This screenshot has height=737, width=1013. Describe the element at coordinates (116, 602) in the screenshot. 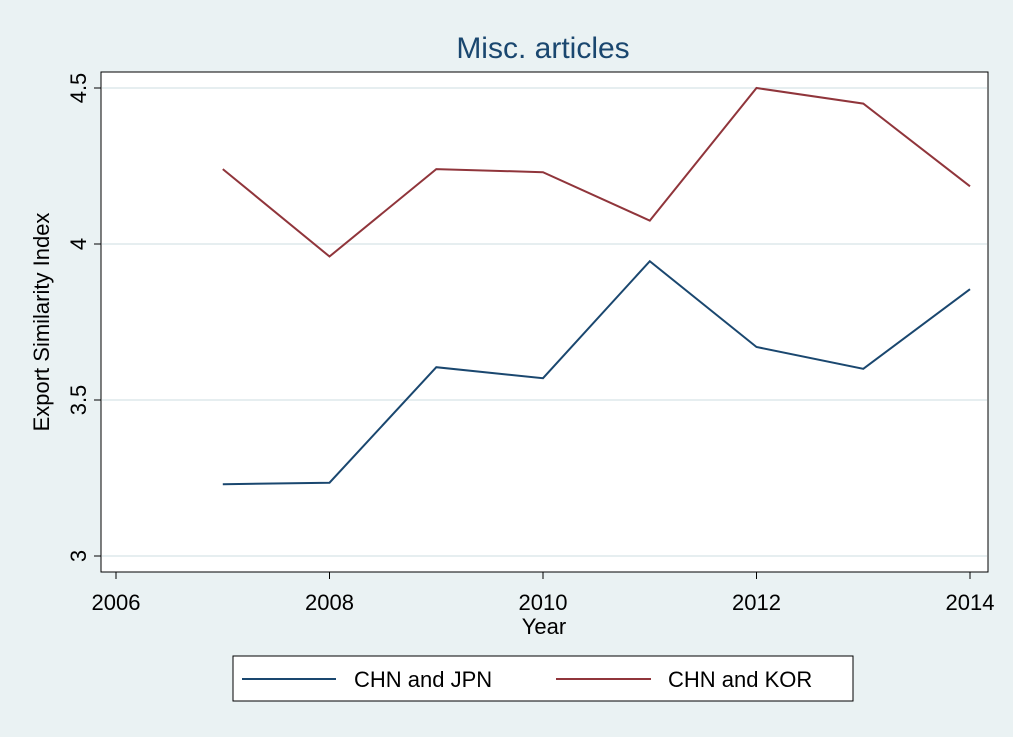

I see `x-tick-label-2006: 2006` at that location.